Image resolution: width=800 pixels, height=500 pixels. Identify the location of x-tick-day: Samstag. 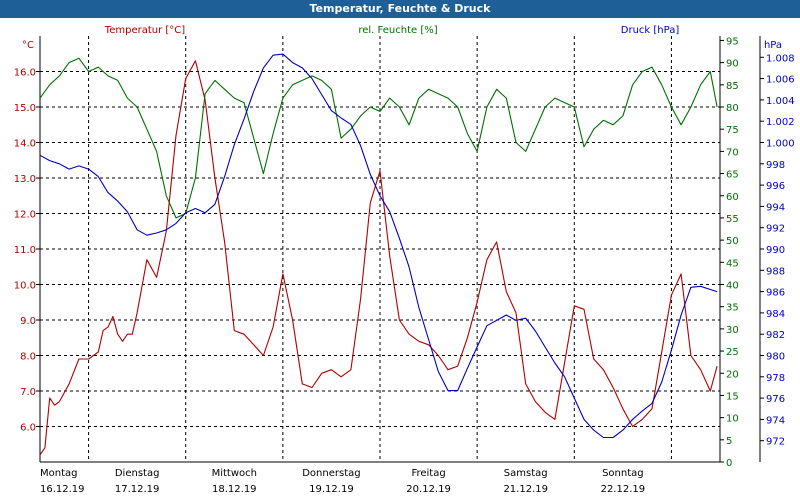
(526, 473).